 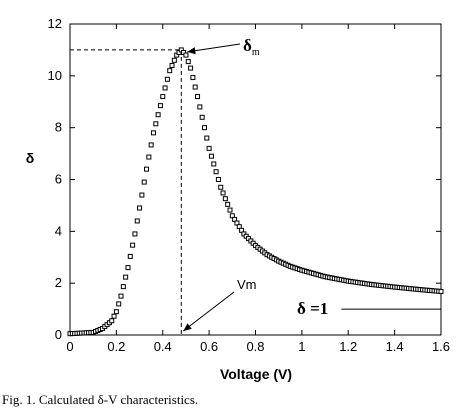 What do you see at coordinates (58, 179) in the screenshot?
I see `y-tick-label: 6` at bounding box center [58, 179].